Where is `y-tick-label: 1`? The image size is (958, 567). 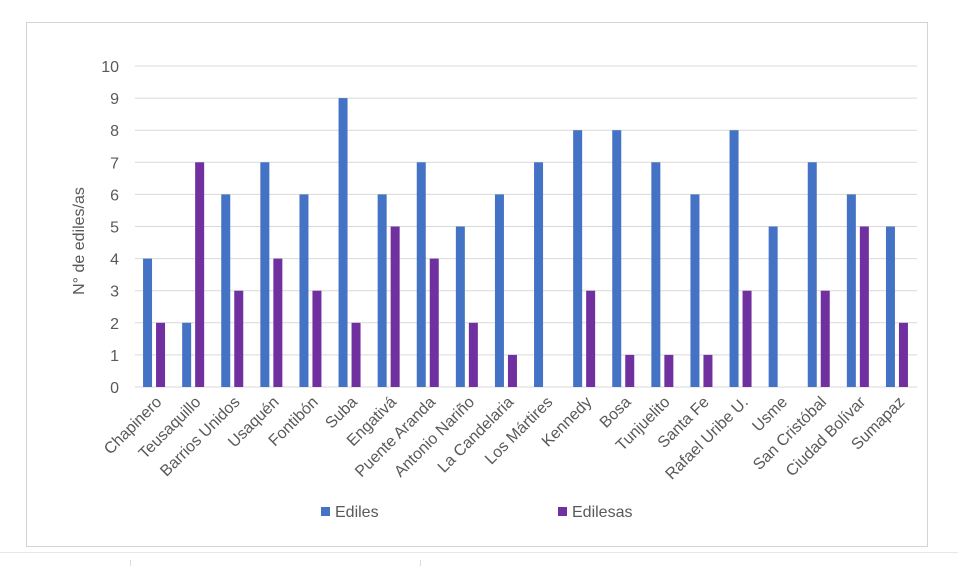 y-tick-label: 1 is located at coordinates (114, 356).